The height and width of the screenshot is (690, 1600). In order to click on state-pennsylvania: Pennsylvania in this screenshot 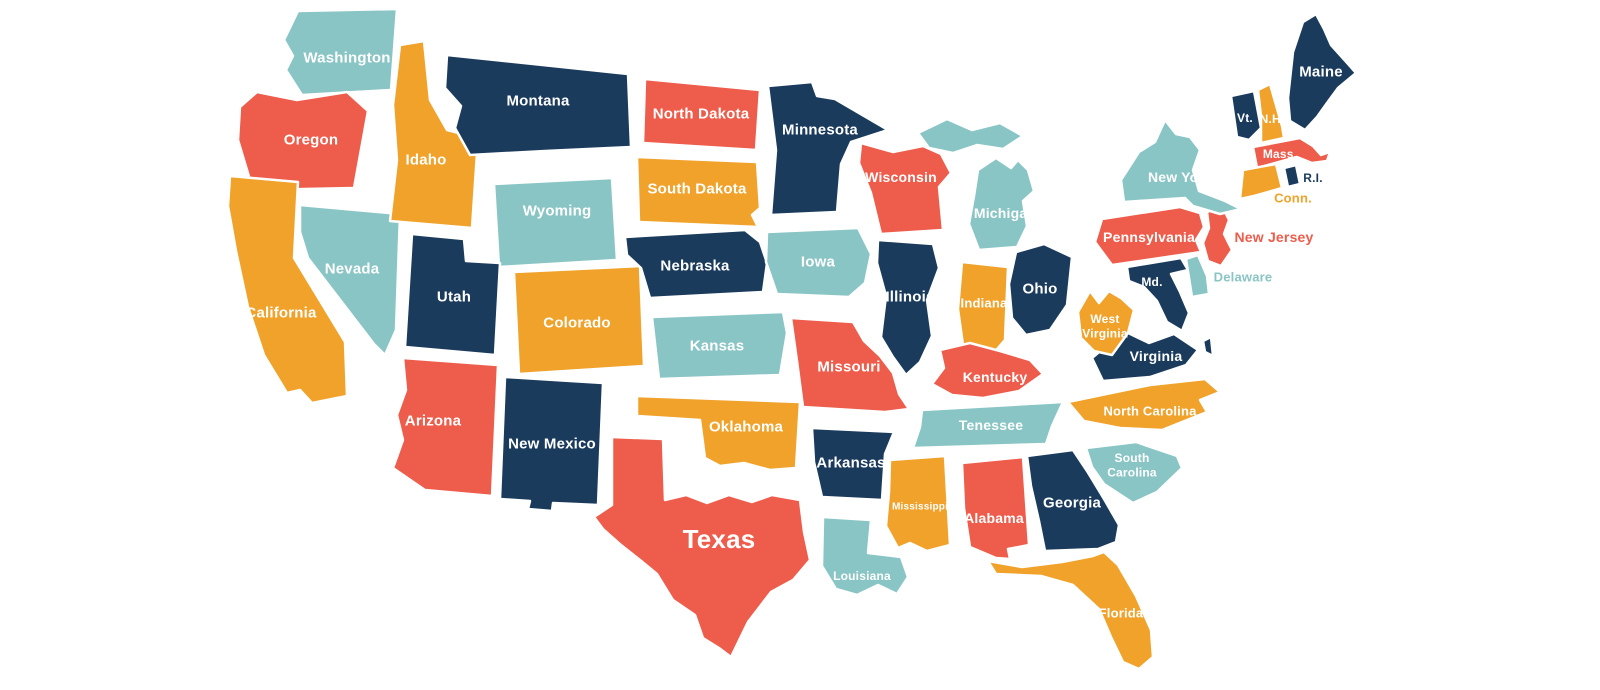, I will do `click(1149, 236)`.